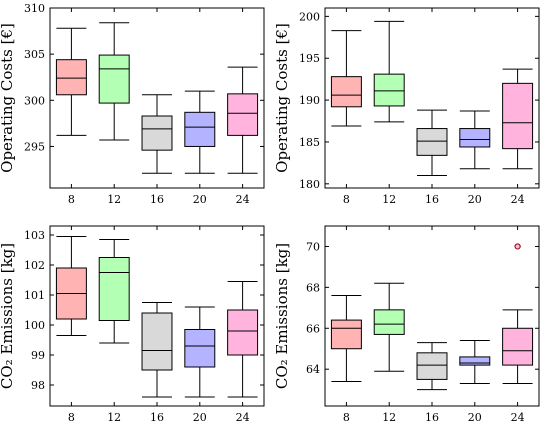 This screenshot has width=550, height=421. Describe the element at coordinates (34, 235) in the screenshot. I see `y-tick-label: 103` at that location.